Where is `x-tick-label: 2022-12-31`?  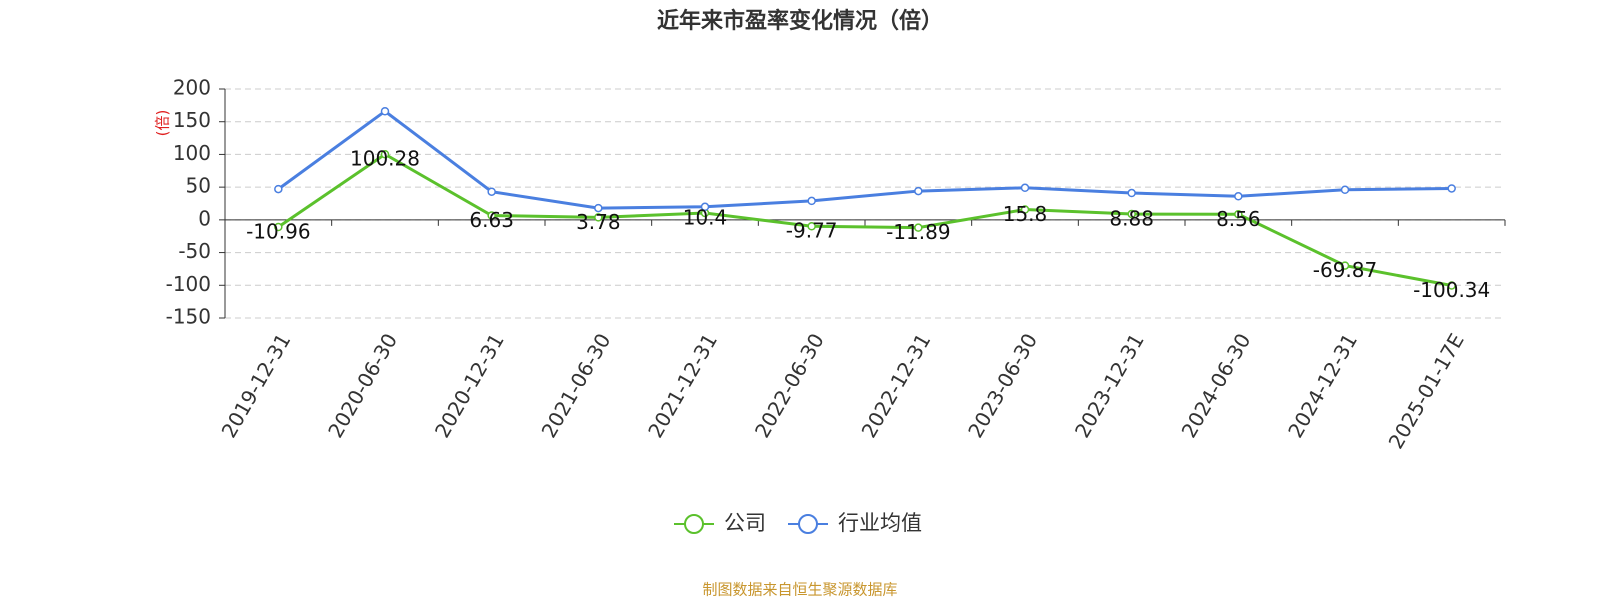 x-tick-label: 2022-12-31 is located at coordinates (896, 385).